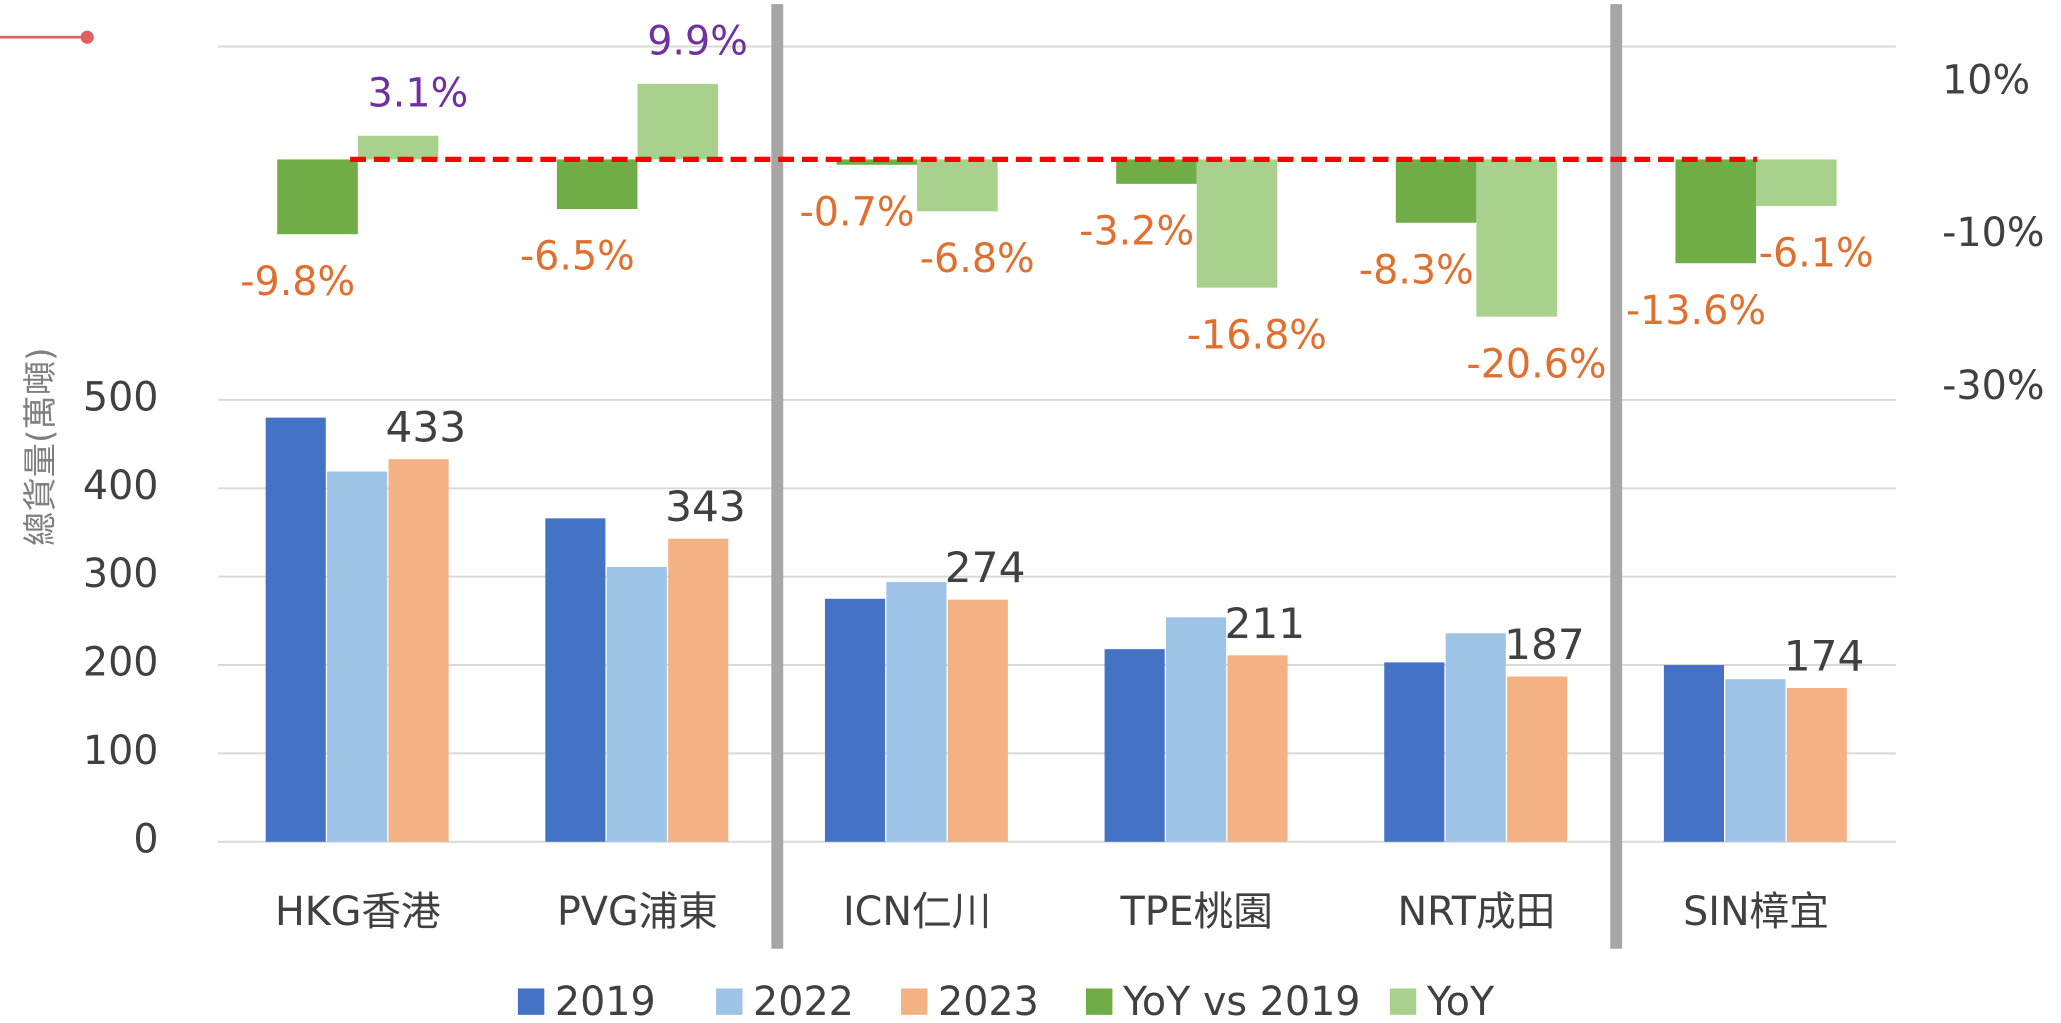  Describe the element at coordinates (1416, 270) in the screenshot. I see `yoy-label: -8.3%` at that location.